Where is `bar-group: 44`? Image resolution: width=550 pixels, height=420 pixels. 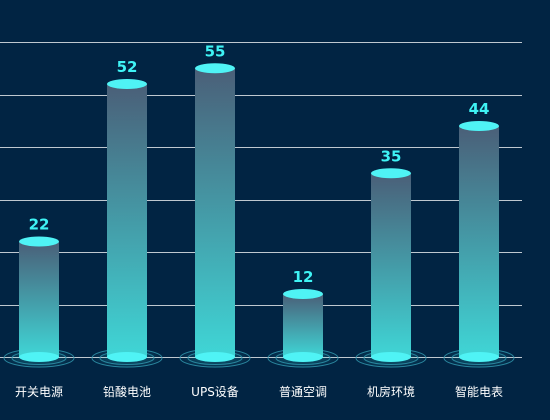
bar-group: 44 is located at coordinates (479, 234).